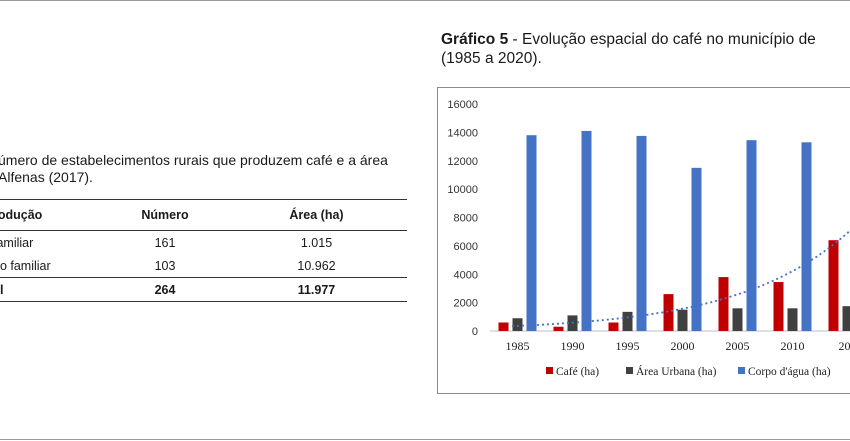 The image size is (850, 441). What do you see at coordinates (203, 243) in the screenshot?
I see `table-row: familiar 161 1.015` at bounding box center [203, 243].